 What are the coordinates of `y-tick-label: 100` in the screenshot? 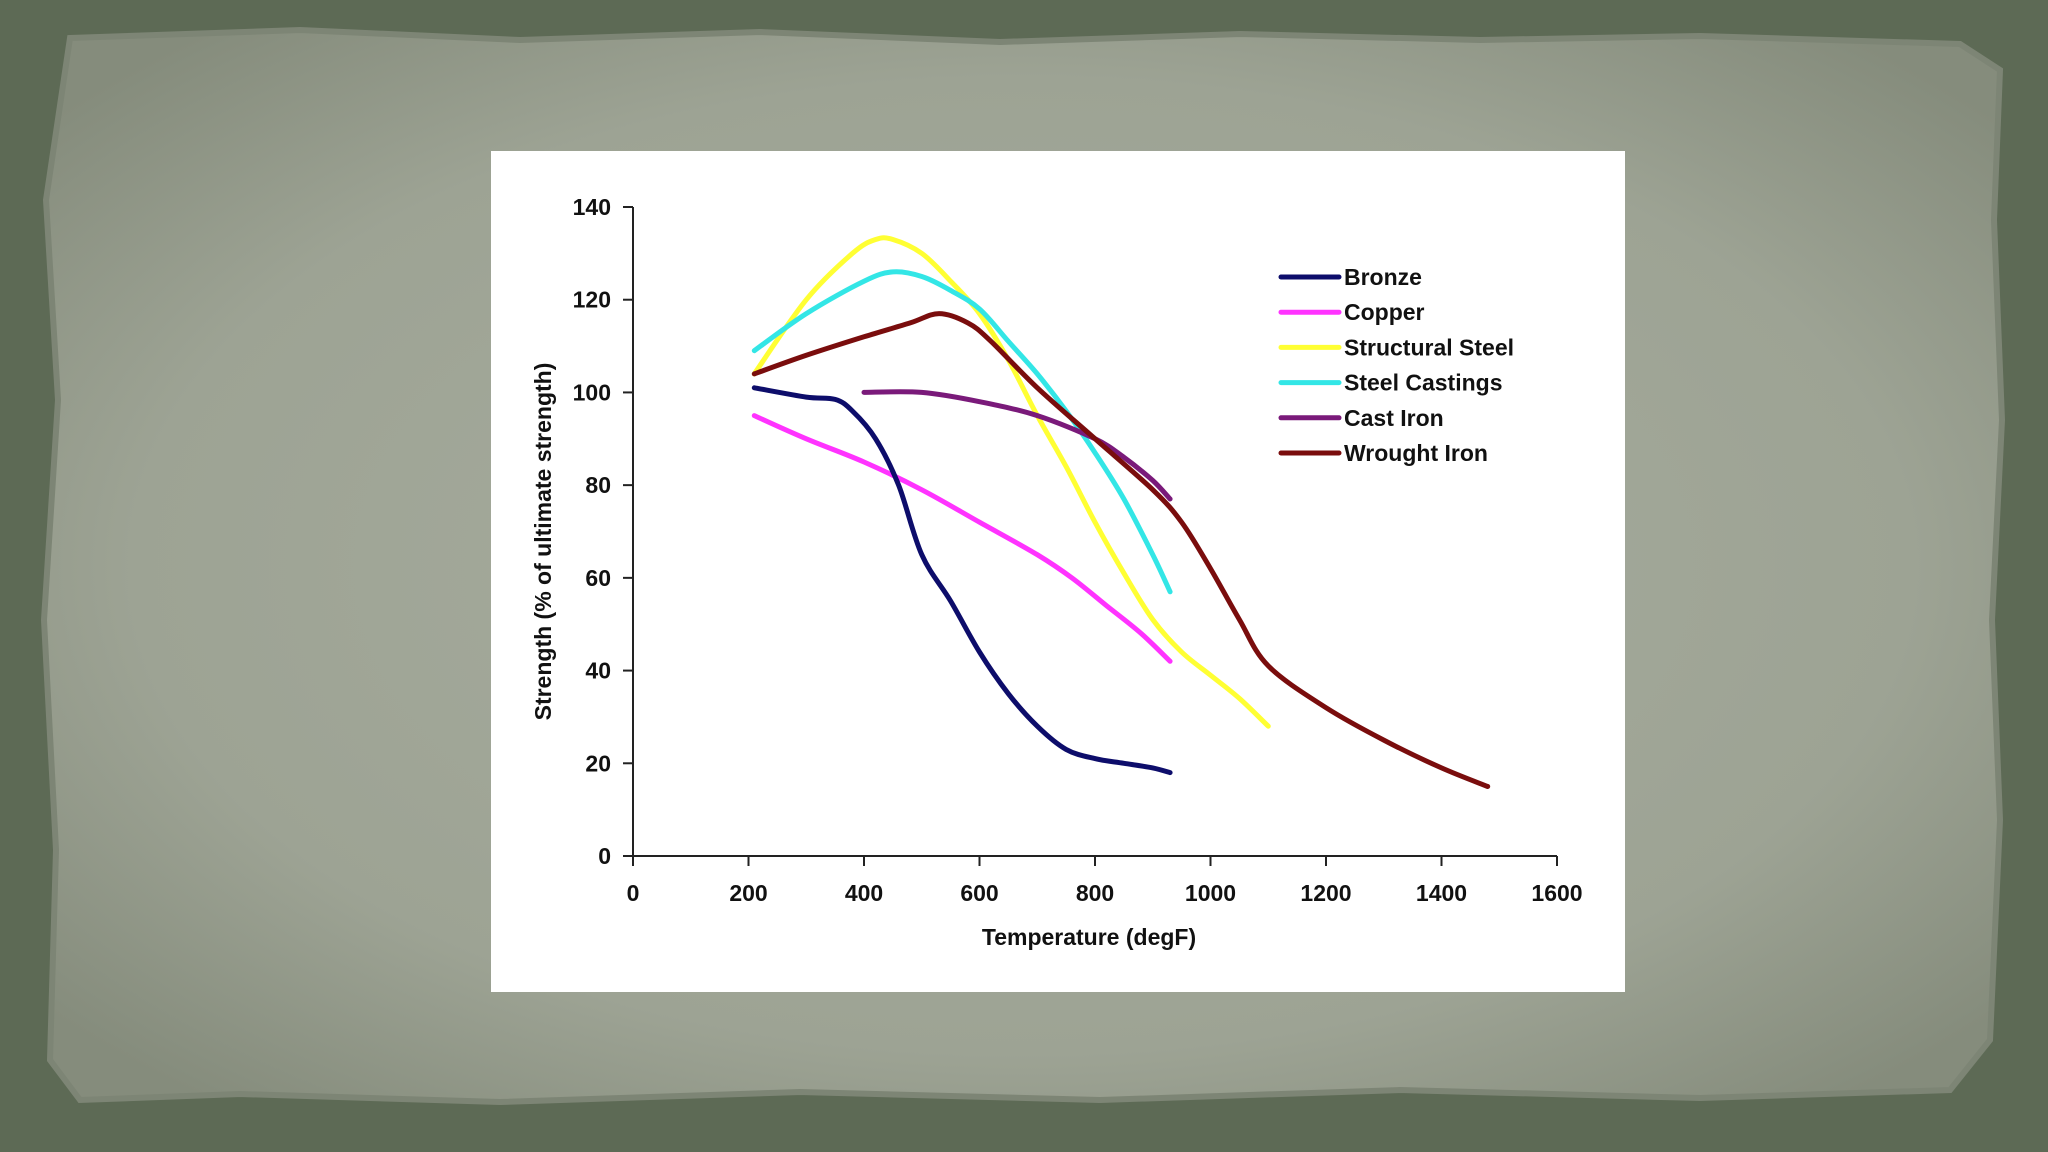 It's located at (592, 392).